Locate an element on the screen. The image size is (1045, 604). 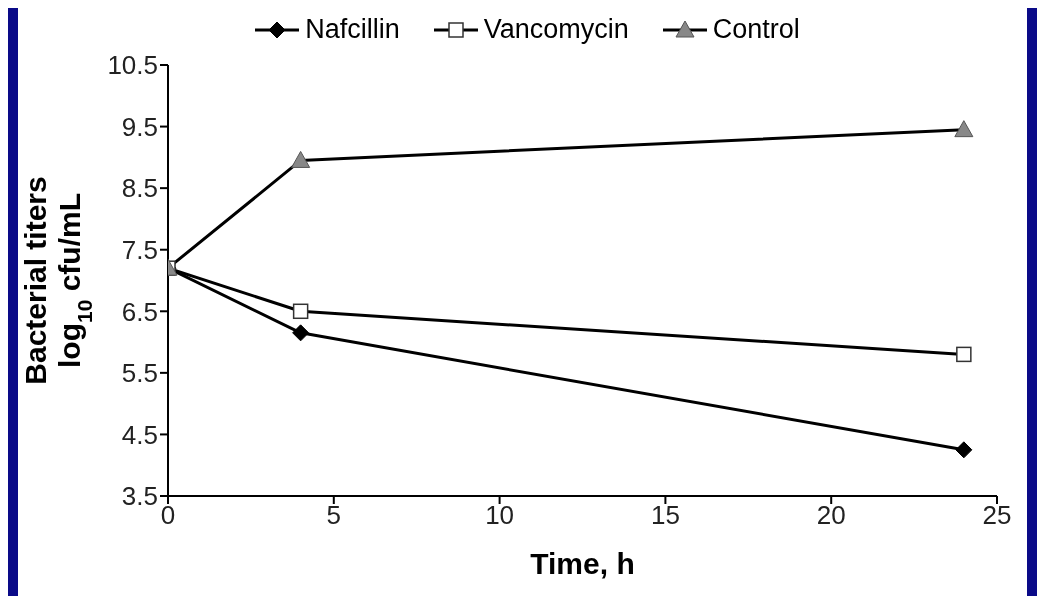
legend-label: Control is located at coordinates (756, 29).